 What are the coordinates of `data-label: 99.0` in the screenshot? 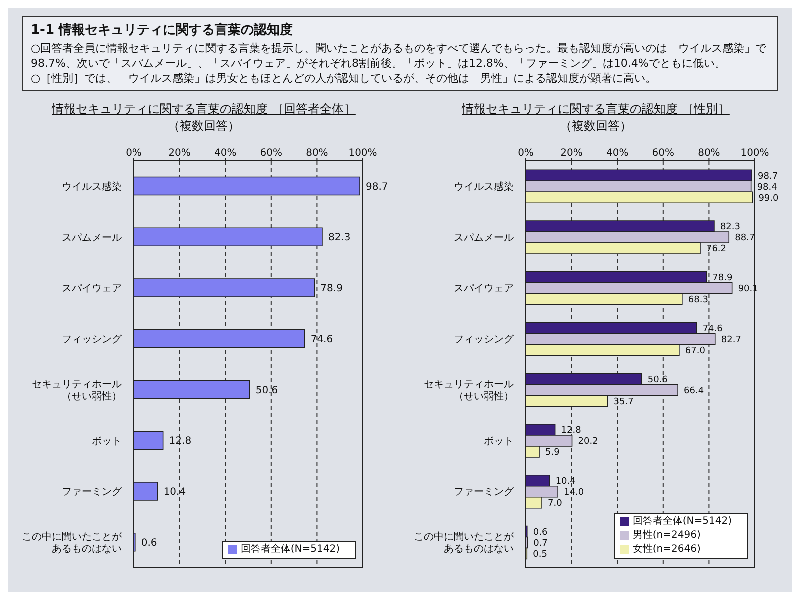 It's located at (769, 199).